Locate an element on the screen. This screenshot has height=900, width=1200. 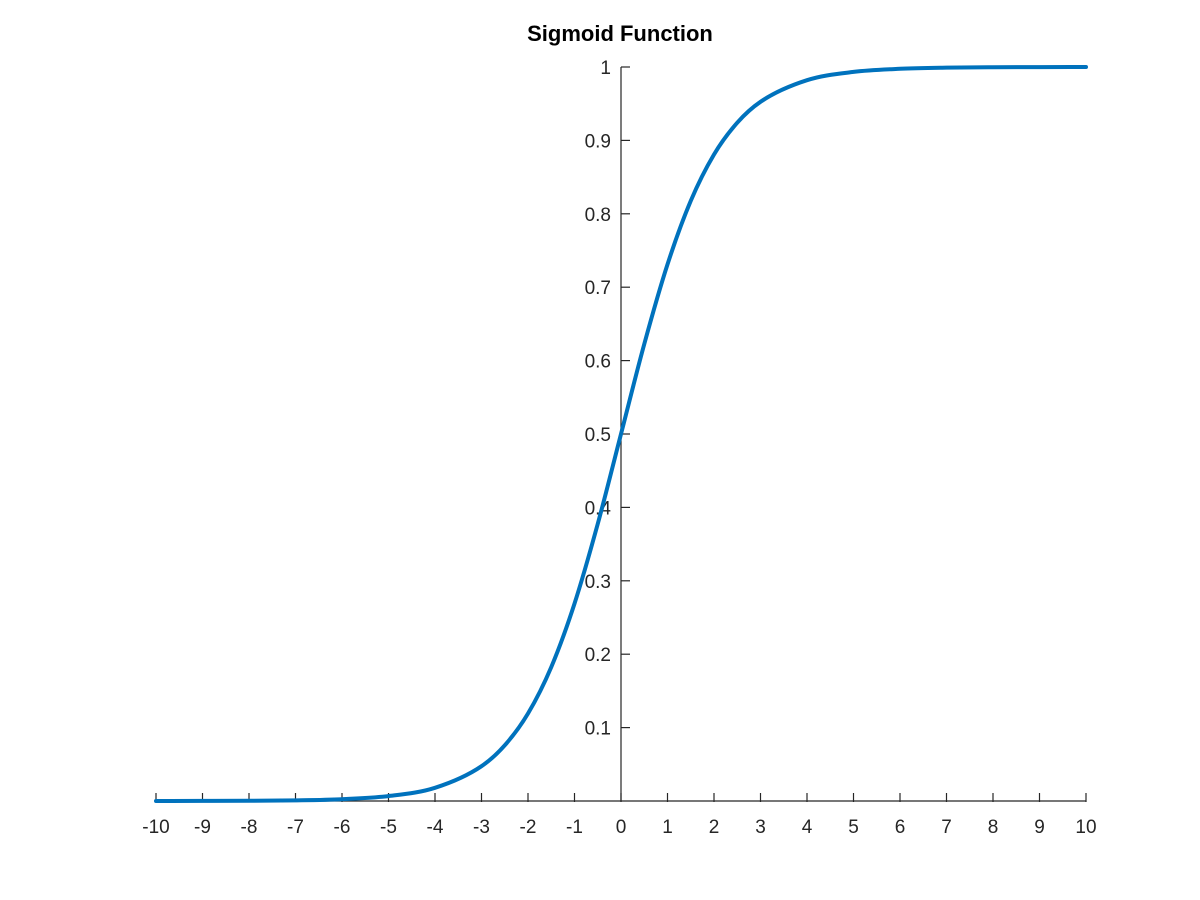
y-tick-label: 0.8 is located at coordinates (598, 215).